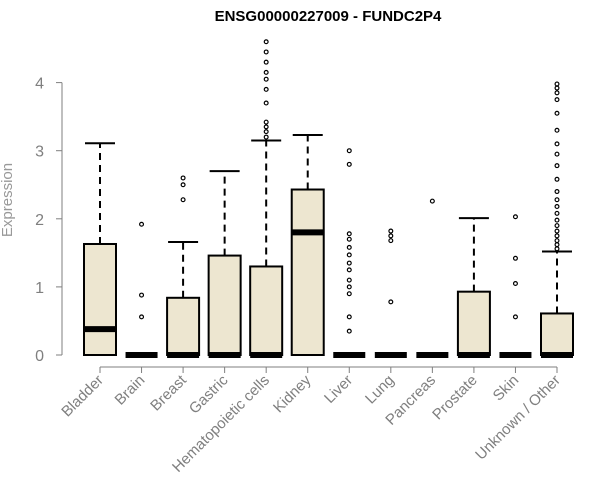 This screenshot has width=600, height=500. What do you see at coordinates (390, 293) in the screenshot?
I see `box-lung` at bounding box center [390, 293].